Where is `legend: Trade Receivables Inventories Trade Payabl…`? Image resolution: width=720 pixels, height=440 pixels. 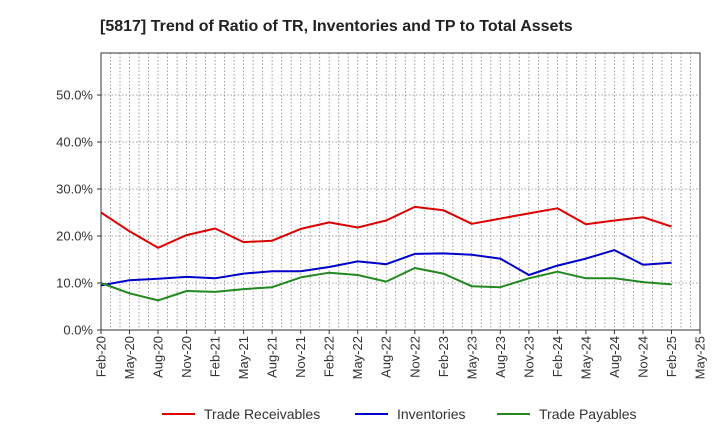
legend: Trade Receivables Inventories Trade Payabl… is located at coordinates (399, 414).